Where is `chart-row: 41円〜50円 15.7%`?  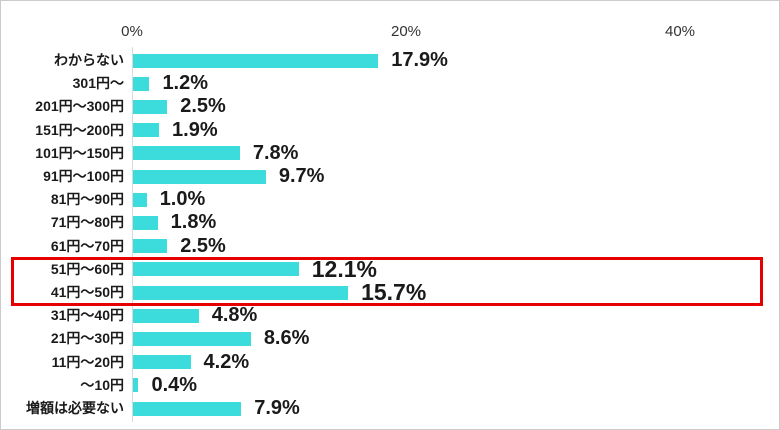
chart-row: 41円〜50円 15.7% is located at coordinates (390, 292).